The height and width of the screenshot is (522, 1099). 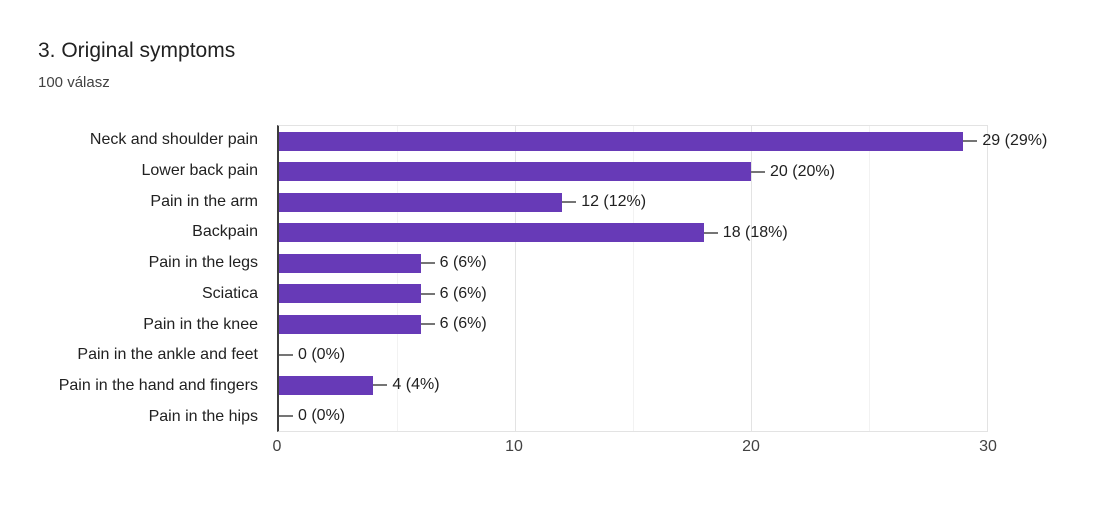 What do you see at coordinates (199, 171) in the screenshot?
I see `category-label: Lower back pain` at bounding box center [199, 171].